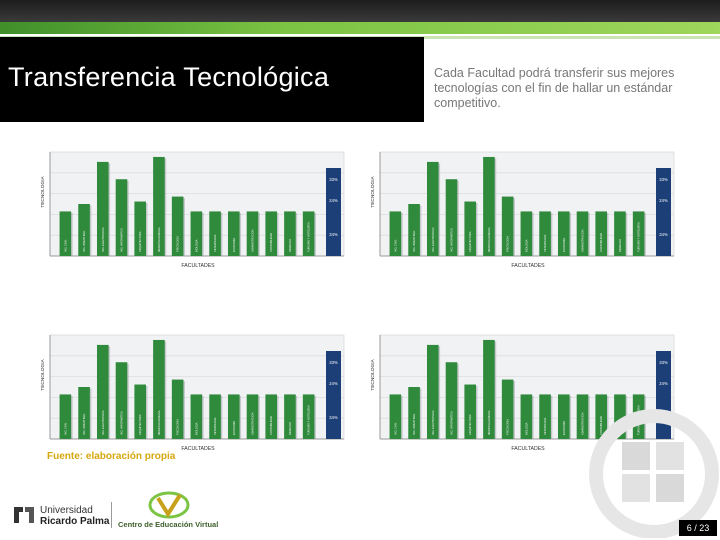  Describe the element at coordinates (663, 362) in the screenshot. I see `legend-value: 33%` at that location.